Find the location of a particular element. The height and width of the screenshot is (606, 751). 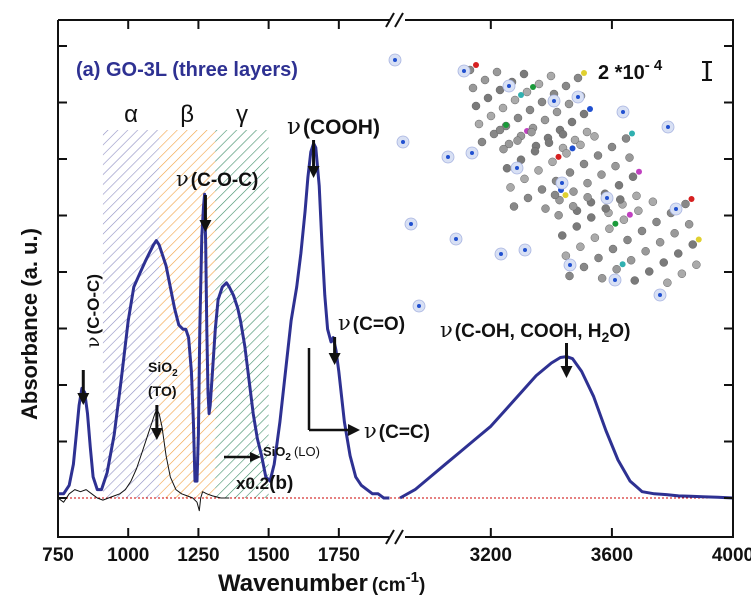

label-sio2-to-extra: (TO) is located at coordinates (162, 391).